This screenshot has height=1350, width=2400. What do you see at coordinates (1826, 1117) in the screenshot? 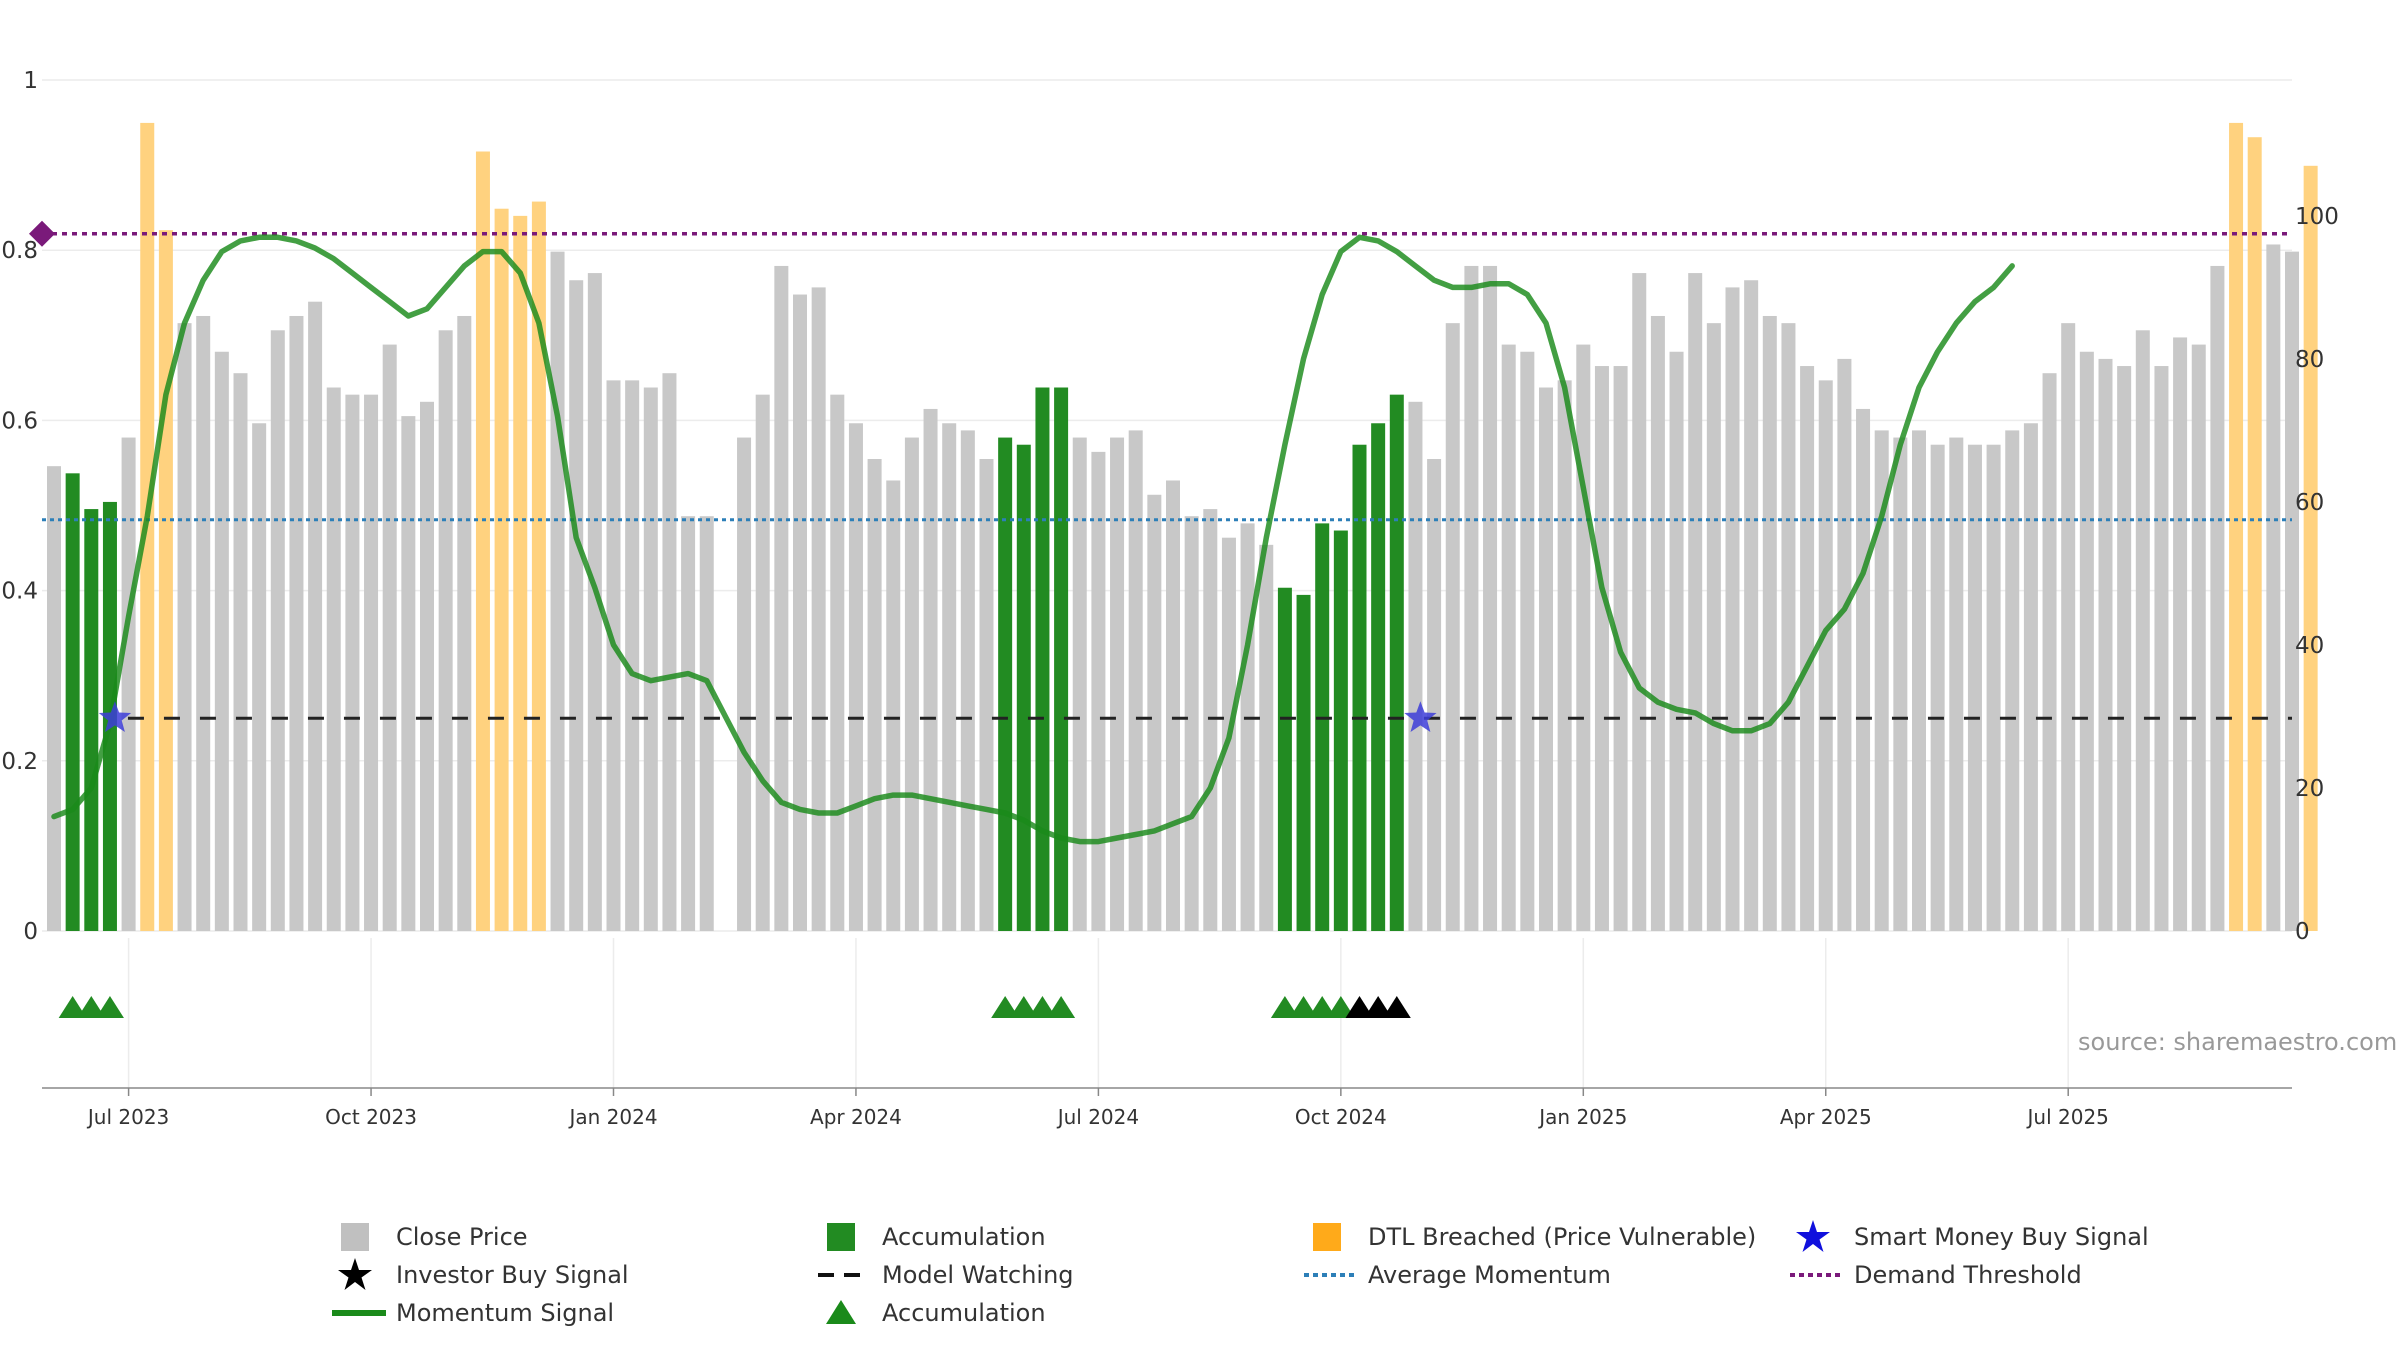
I see `x-tick-label: Apr 2025` at bounding box center [1826, 1117].